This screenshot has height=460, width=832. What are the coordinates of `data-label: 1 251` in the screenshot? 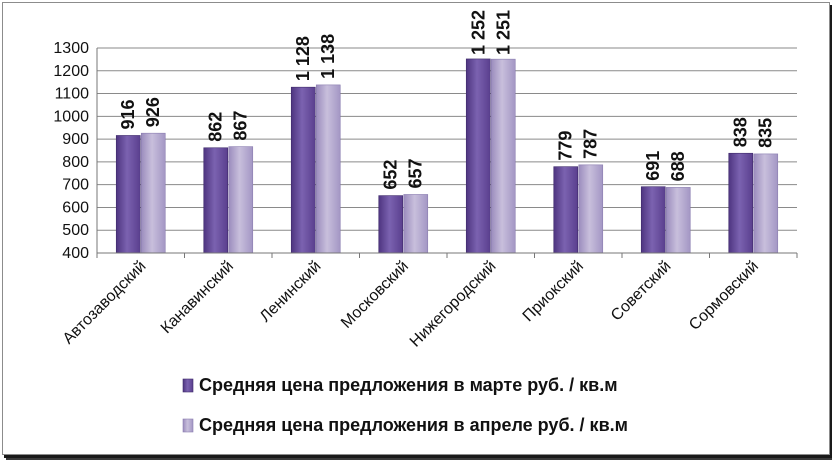 It's located at (503, 32).